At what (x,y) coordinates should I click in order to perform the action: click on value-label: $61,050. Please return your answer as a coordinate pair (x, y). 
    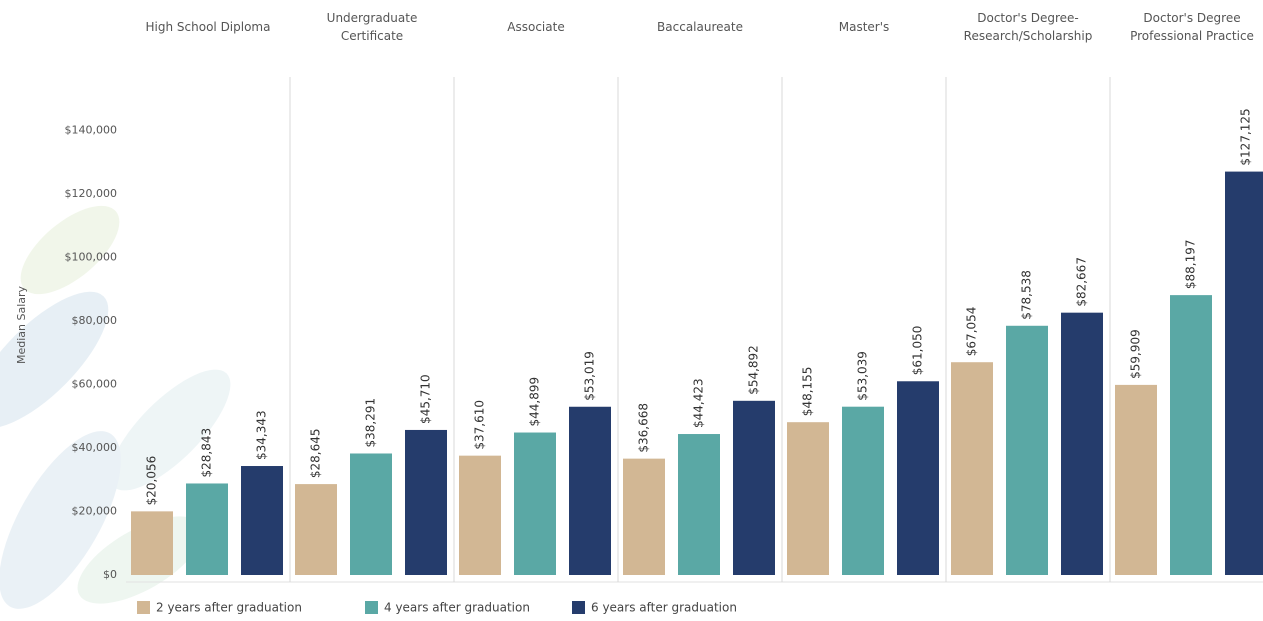
    Looking at the image, I should click on (918, 351).